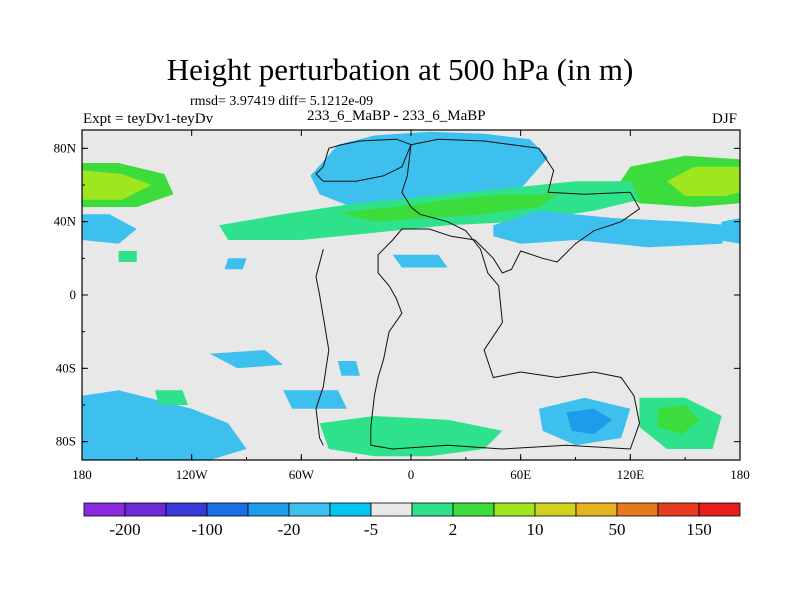  Describe the element at coordinates (617, 529) in the screenshot. I see `colorbar-label: 50` at that location.